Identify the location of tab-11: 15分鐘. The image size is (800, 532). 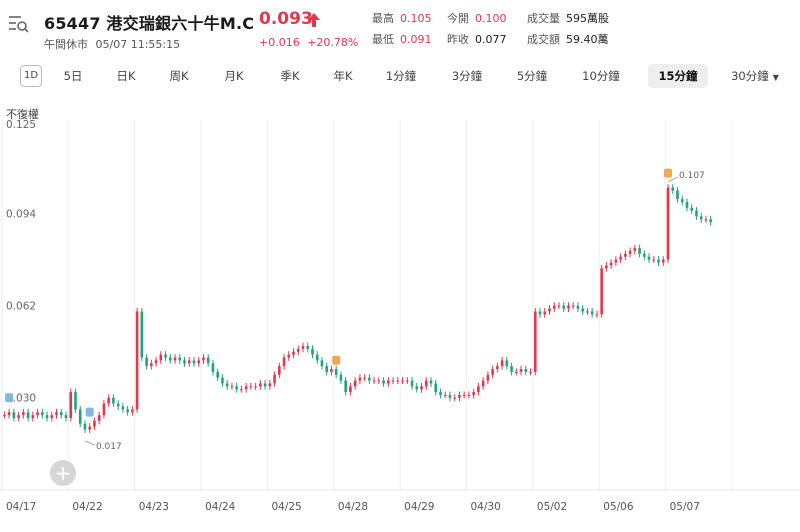
(678, 76).